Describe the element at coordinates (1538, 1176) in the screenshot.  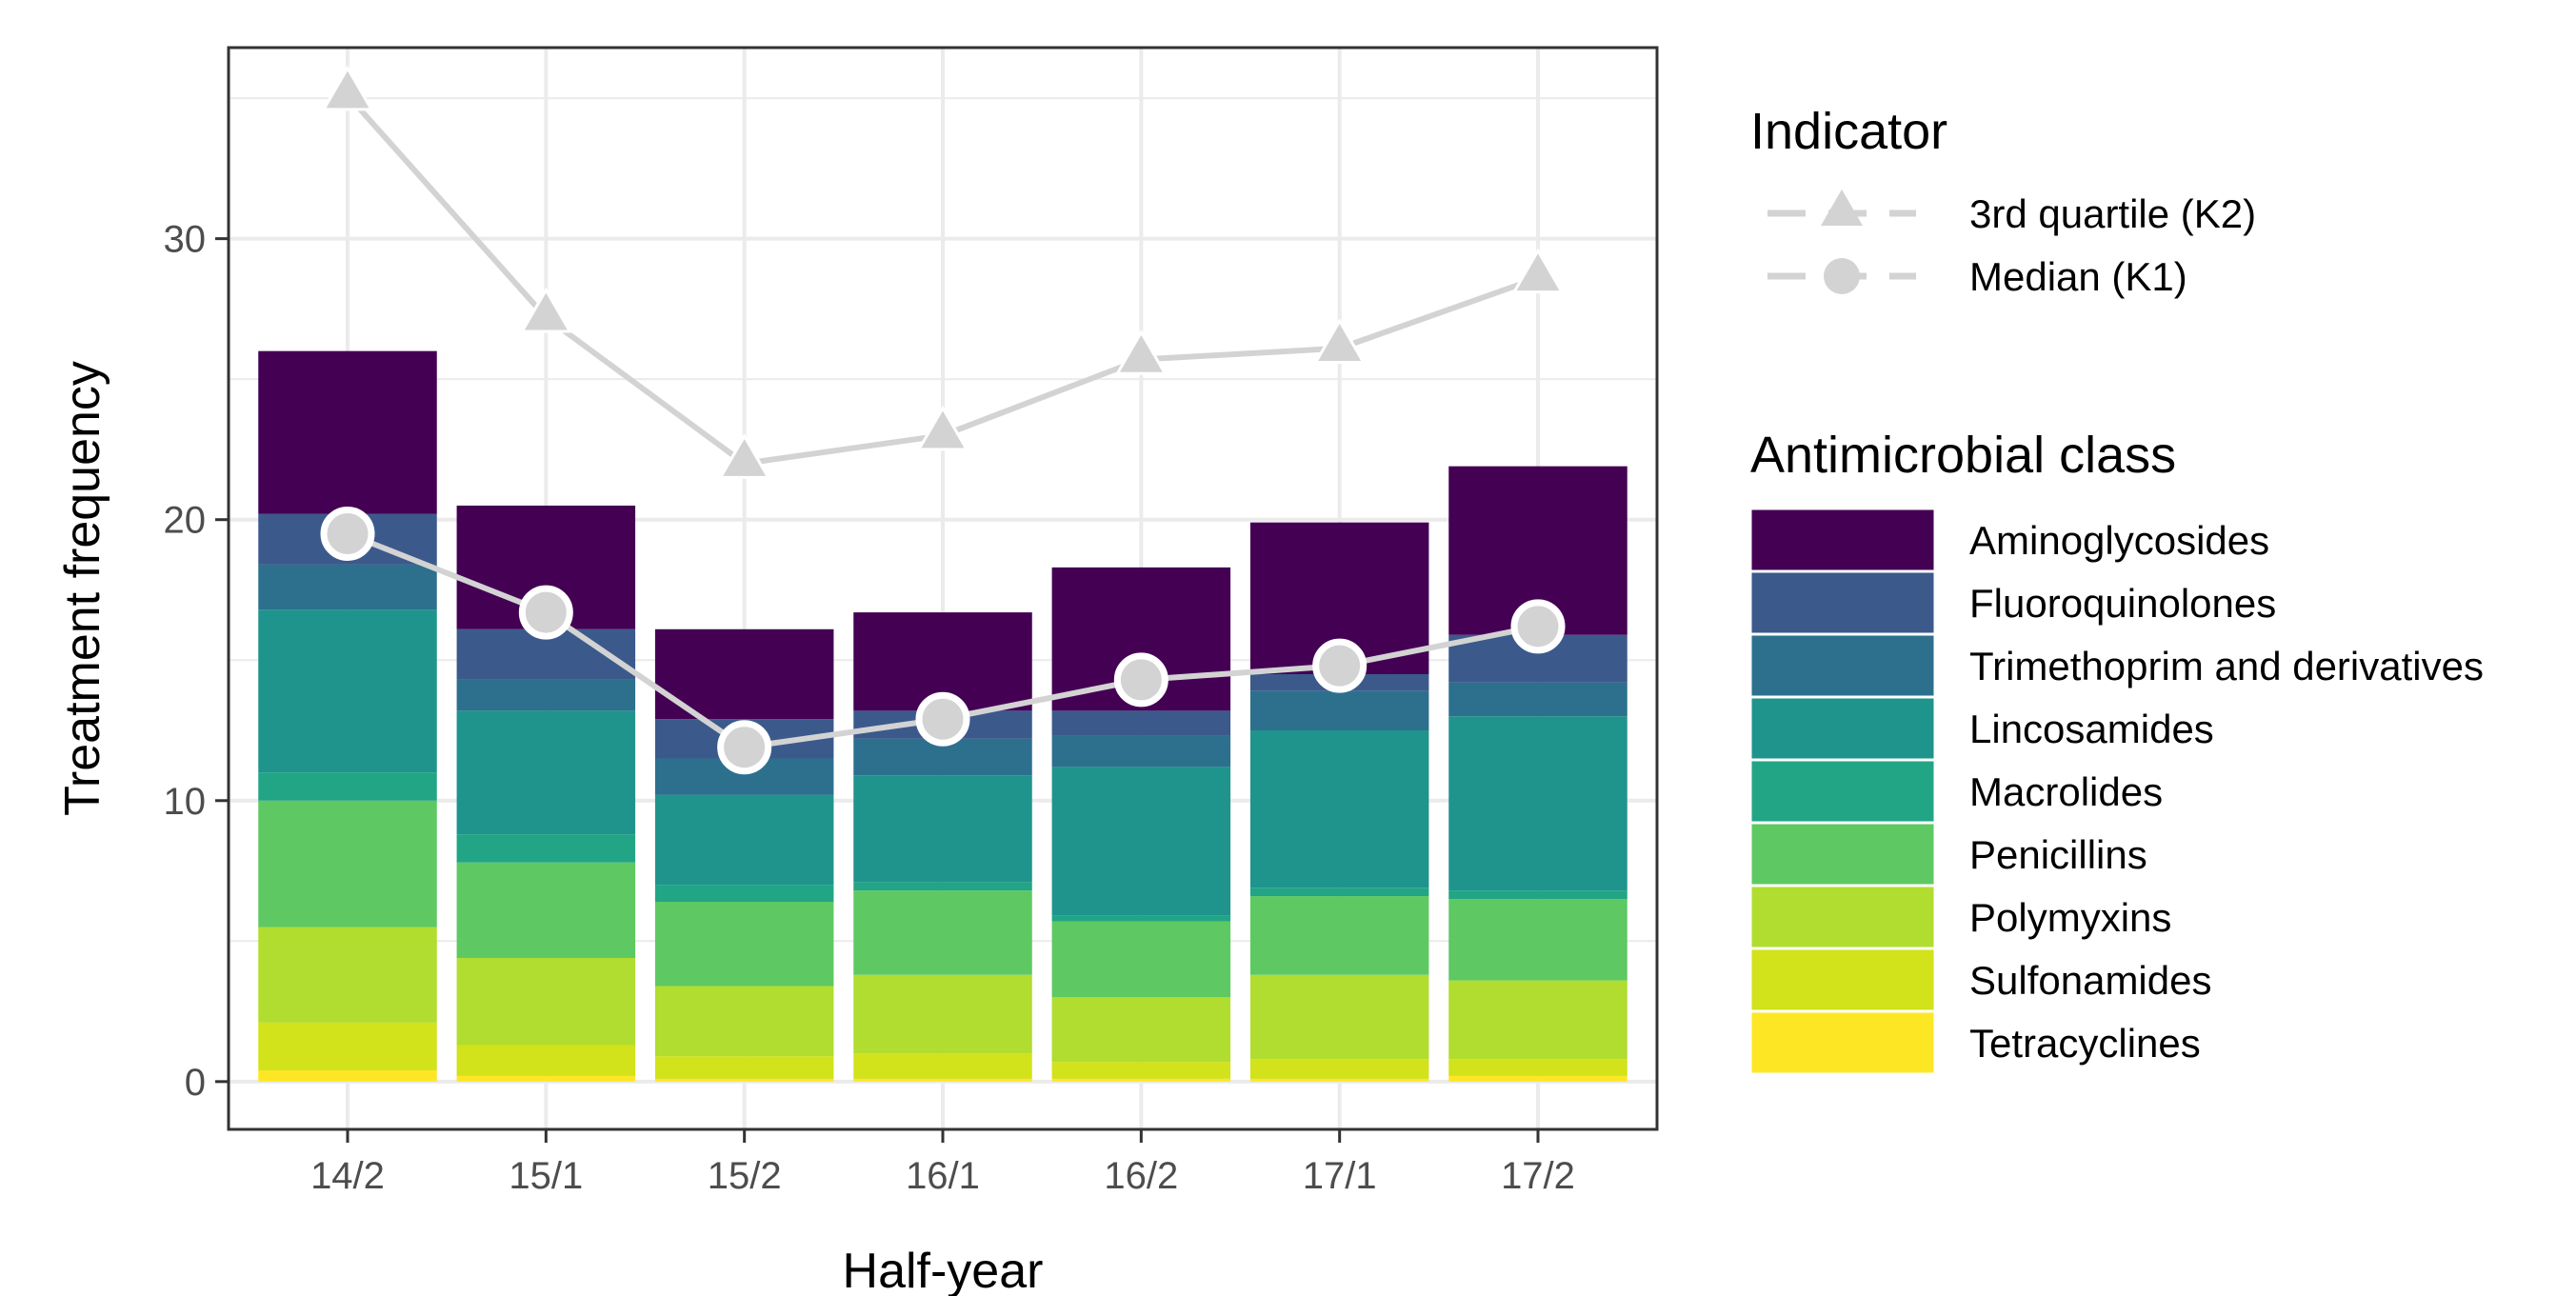
I see `x-tick-label: 17/2` at that location.